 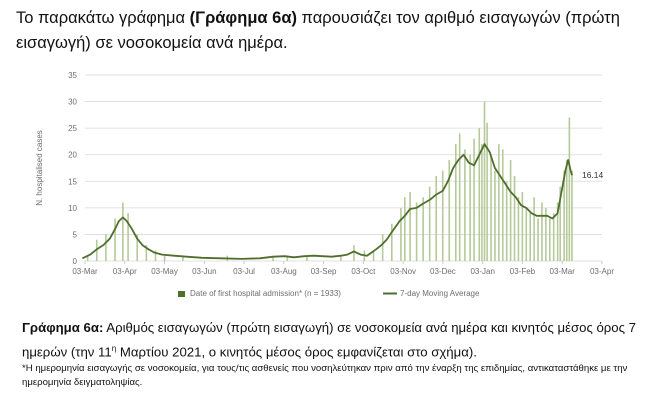 What do you see at coordinates (284, 271) in the screenshot?
I see `x-tick-label: 03-Aug` at bounding box center [284, 271].